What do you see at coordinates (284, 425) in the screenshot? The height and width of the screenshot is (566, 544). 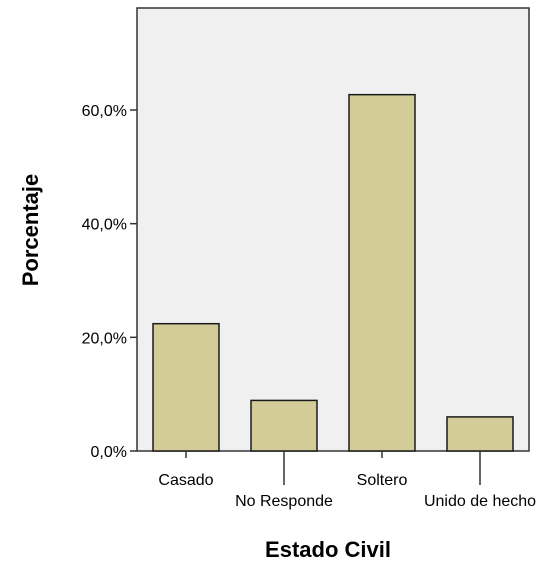 I see `bar-no-responde` at bounding box center [284, 425].